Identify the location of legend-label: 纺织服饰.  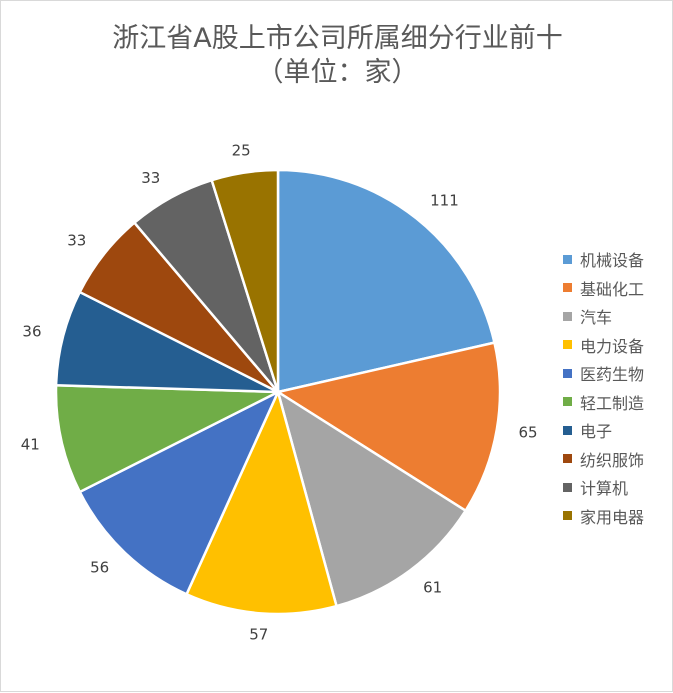
(612, 460).